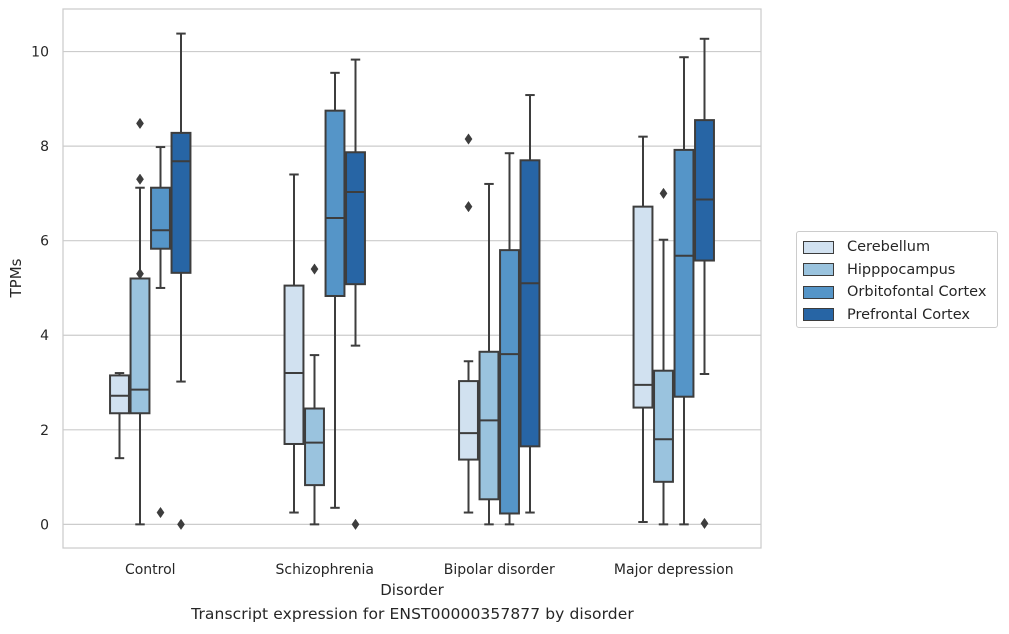 The width and height of the screenshot is (1009, 634). I want to click on y-tick-label-8: 8, so click(44, 147).